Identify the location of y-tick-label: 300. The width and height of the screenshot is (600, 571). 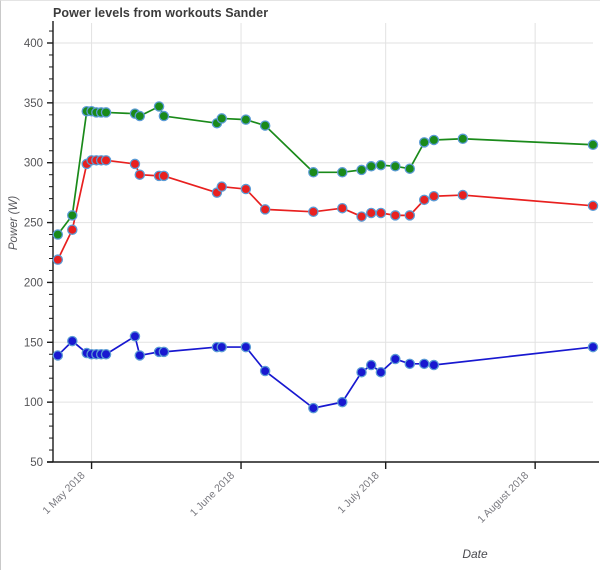
(33, 164).